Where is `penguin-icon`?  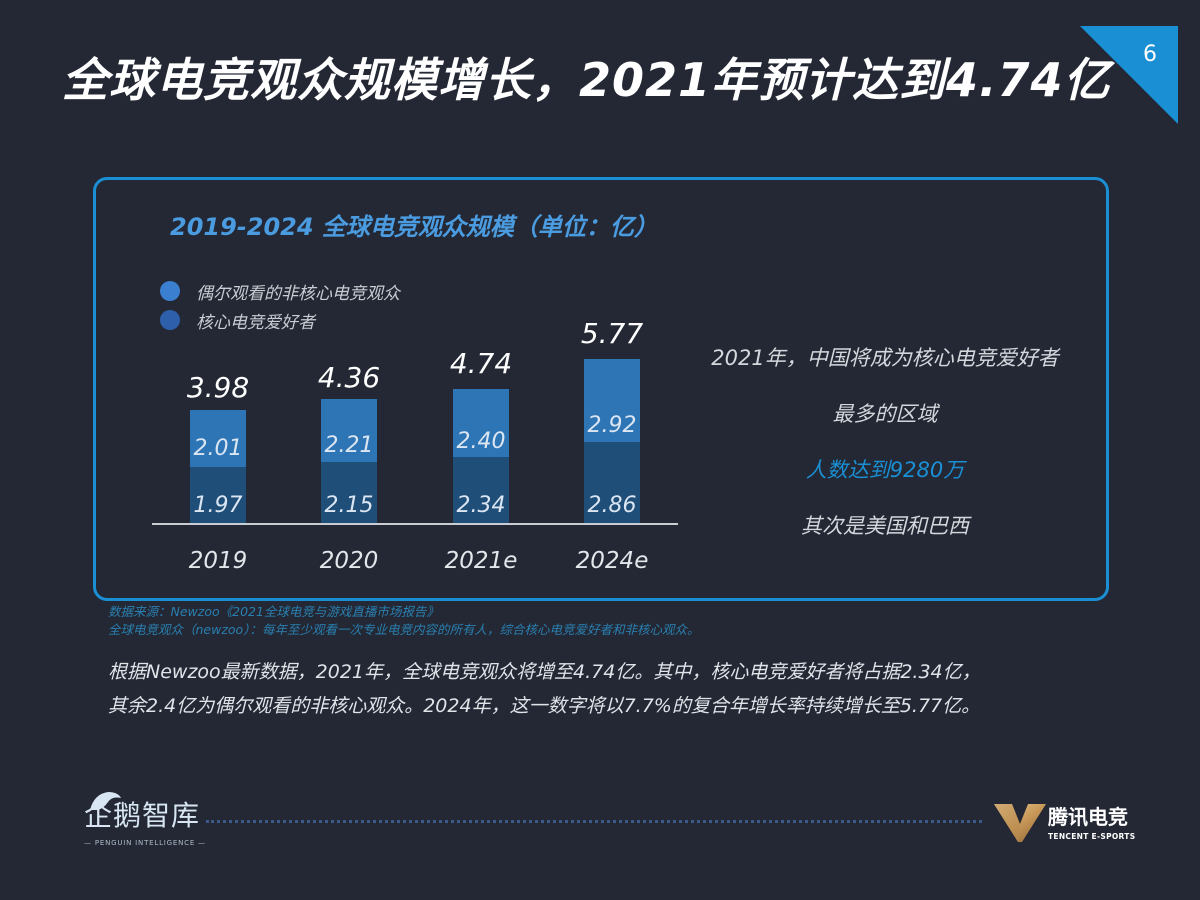
penguin-icon is located at coordinates (105, 801).